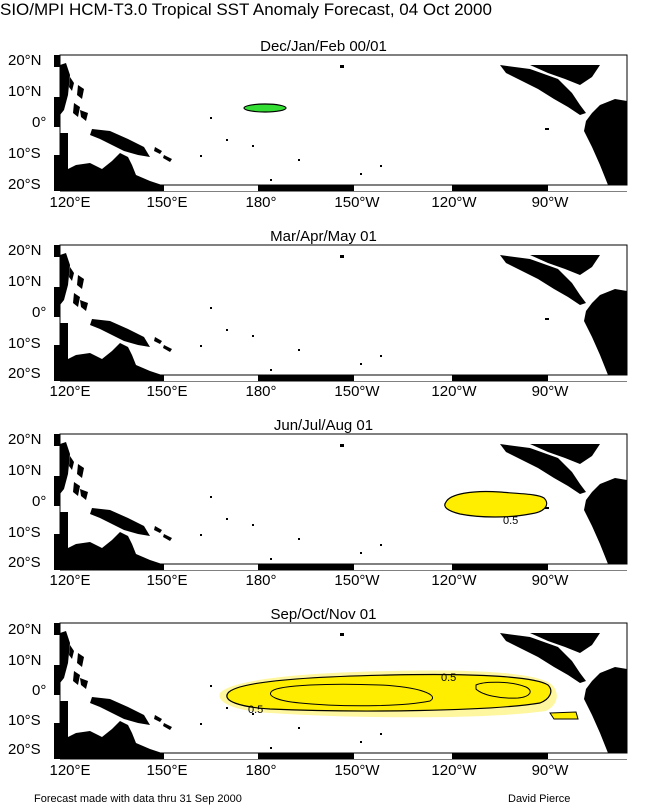  Describe the element at coordinates (564, 715) in the screenshot. I see `panel-4-anomaly-south-america` at that location.